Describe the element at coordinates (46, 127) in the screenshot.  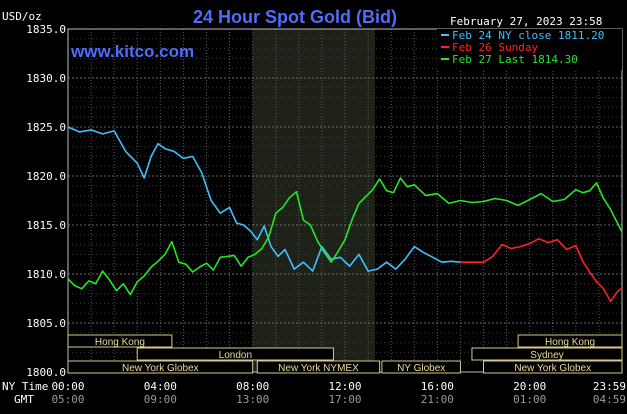
I see `y-tick-label: 1825.0` at that location.